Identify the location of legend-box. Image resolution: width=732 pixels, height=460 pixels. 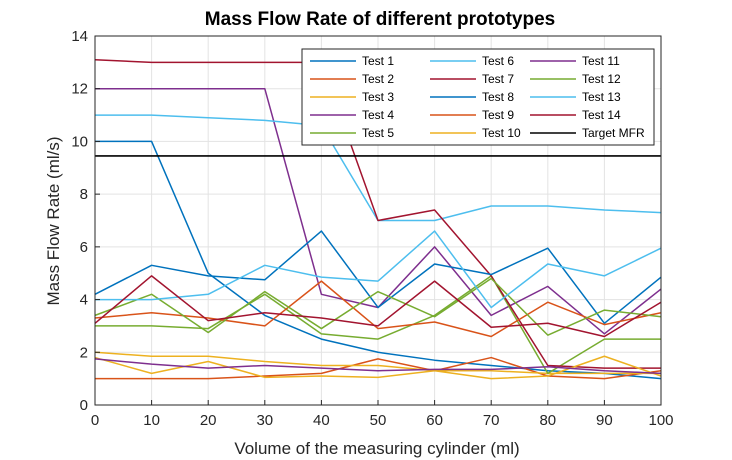
(478, 97).